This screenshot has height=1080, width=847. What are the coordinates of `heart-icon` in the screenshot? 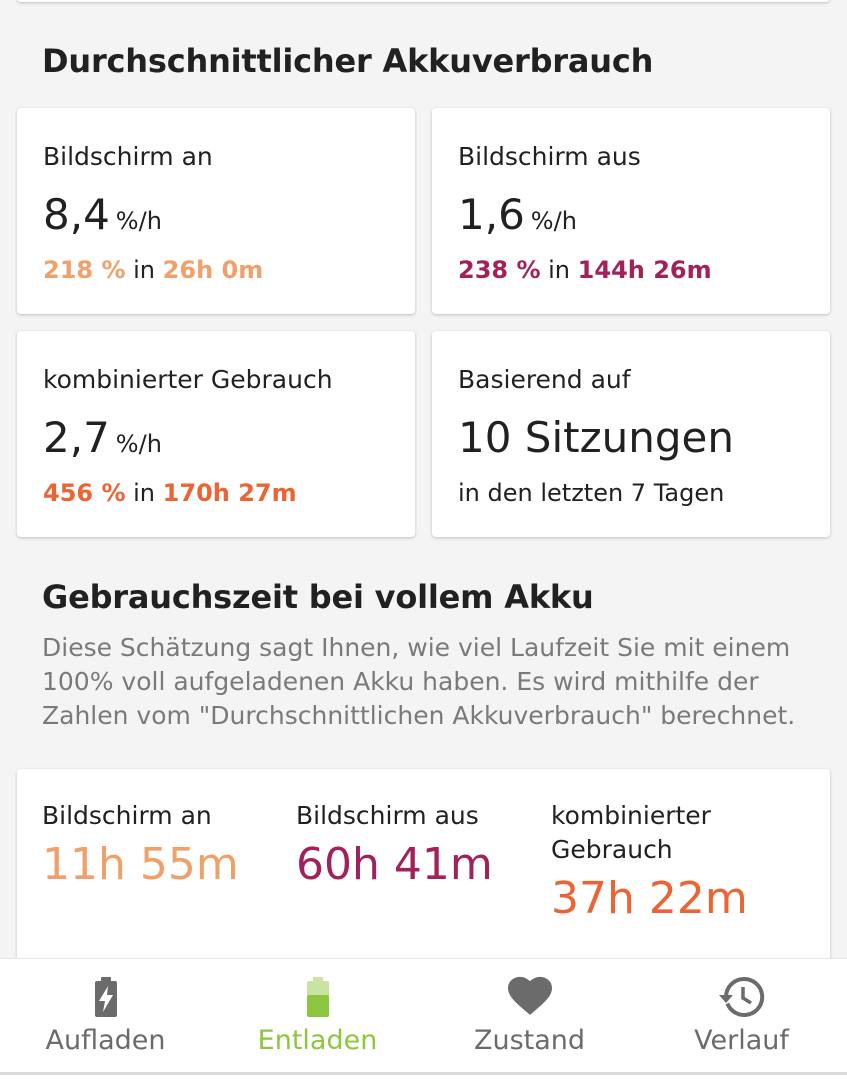 It's located at (529, 995).